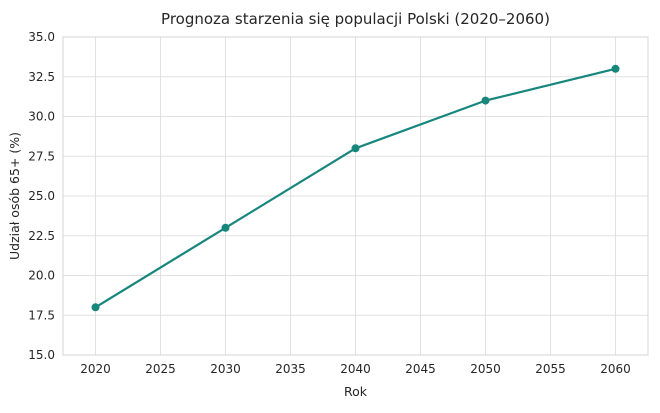 This screenshot has width=660, height=413. Describe the element at coordinates (615, 369) in the screenshot. I see `x-tick-label: 2060` at that location.